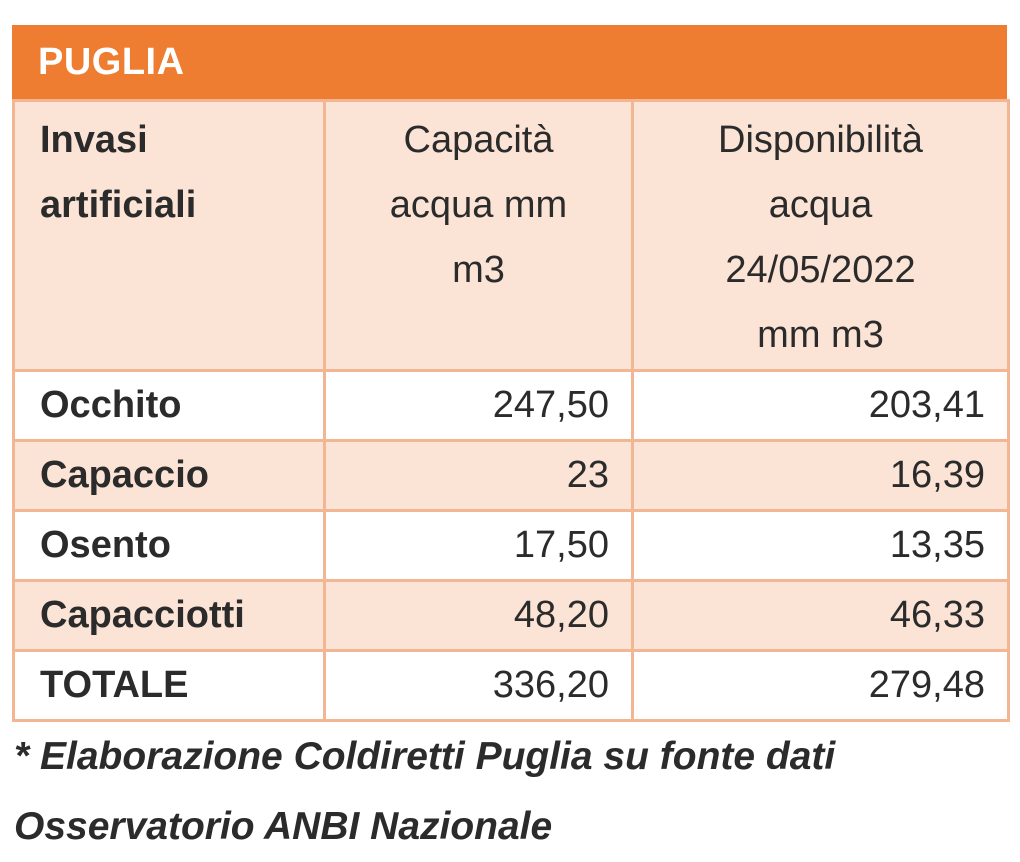  I want to click on table-row: Occhito 247,50 203,41, so click(511, 405).